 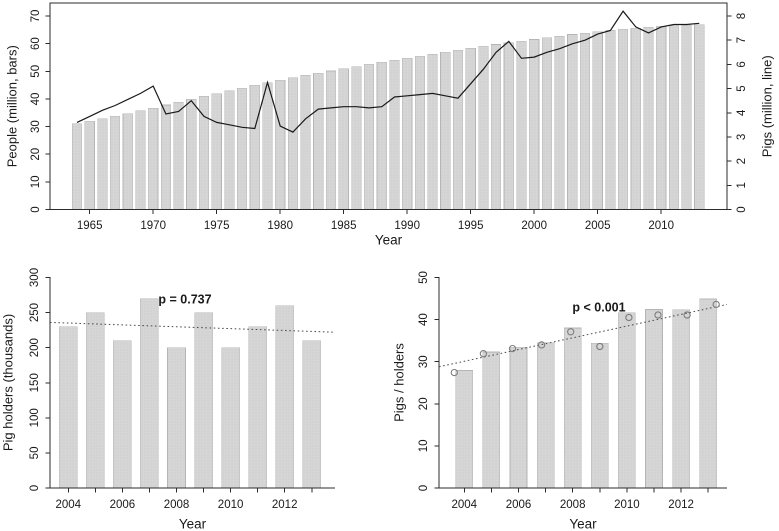 I want to click on bar-1982, so click(x=305, y=142).